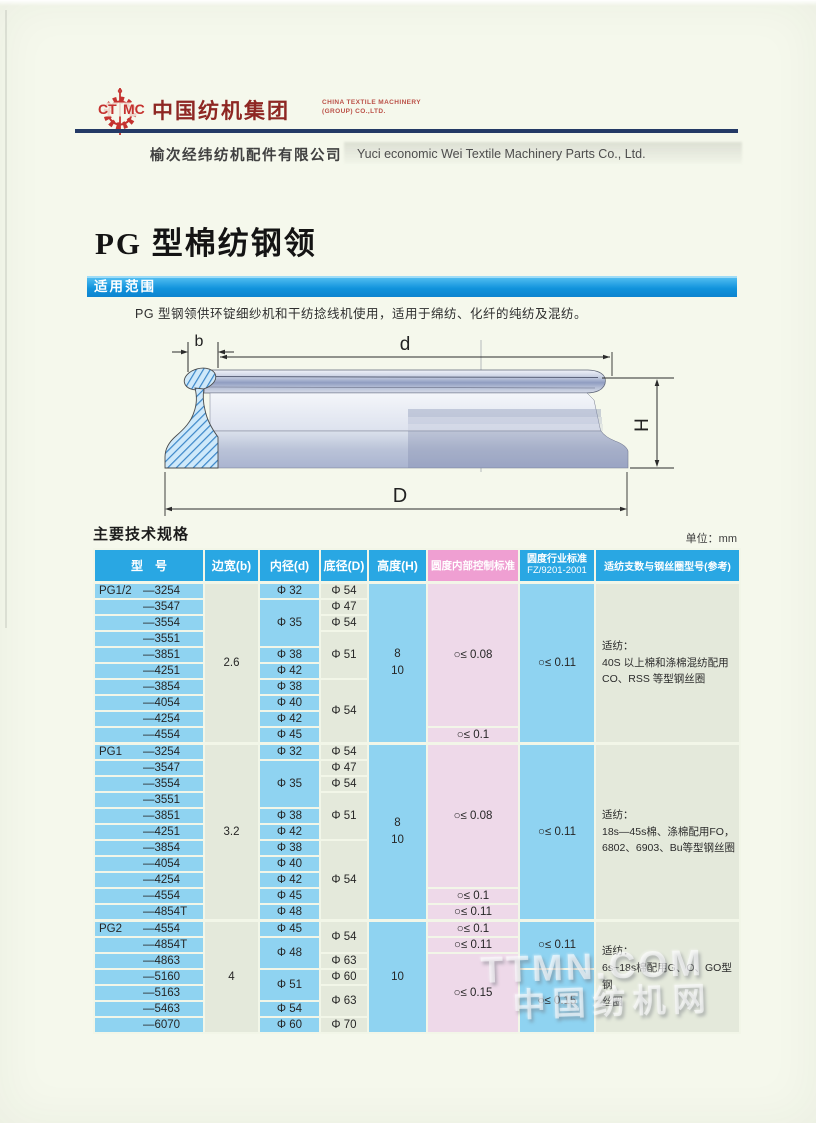  Describe the element at coordinates (149, 896) in the screenshot. I see `cell-model: —4554` at that location.